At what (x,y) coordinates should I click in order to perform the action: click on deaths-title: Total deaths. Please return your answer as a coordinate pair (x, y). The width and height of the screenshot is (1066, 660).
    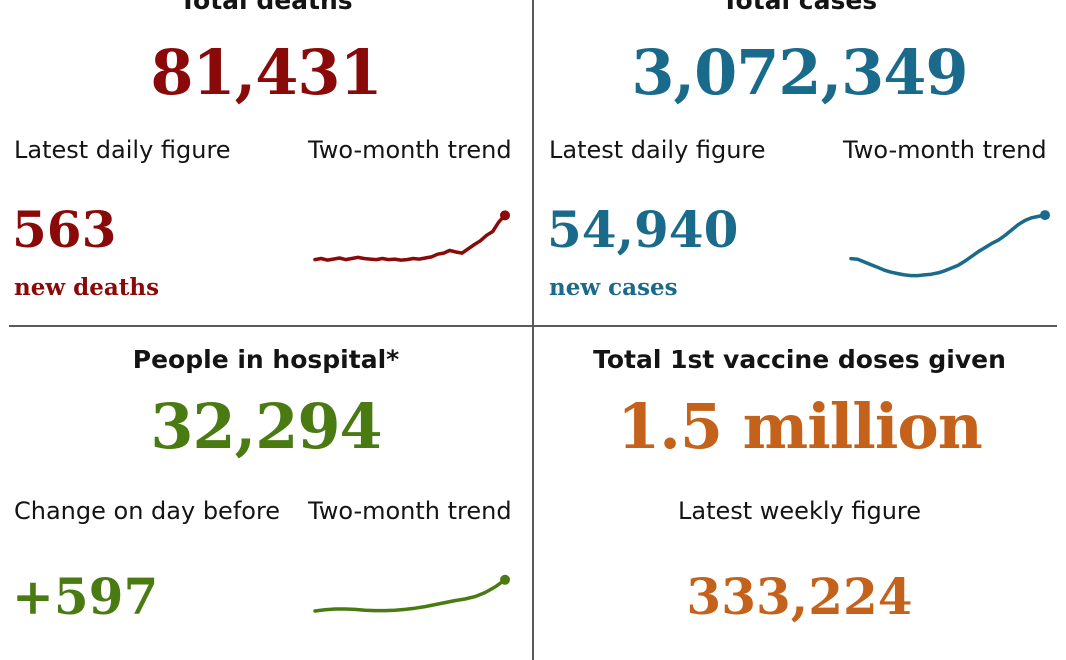
    Looking at the image, I should click on (266, 7).